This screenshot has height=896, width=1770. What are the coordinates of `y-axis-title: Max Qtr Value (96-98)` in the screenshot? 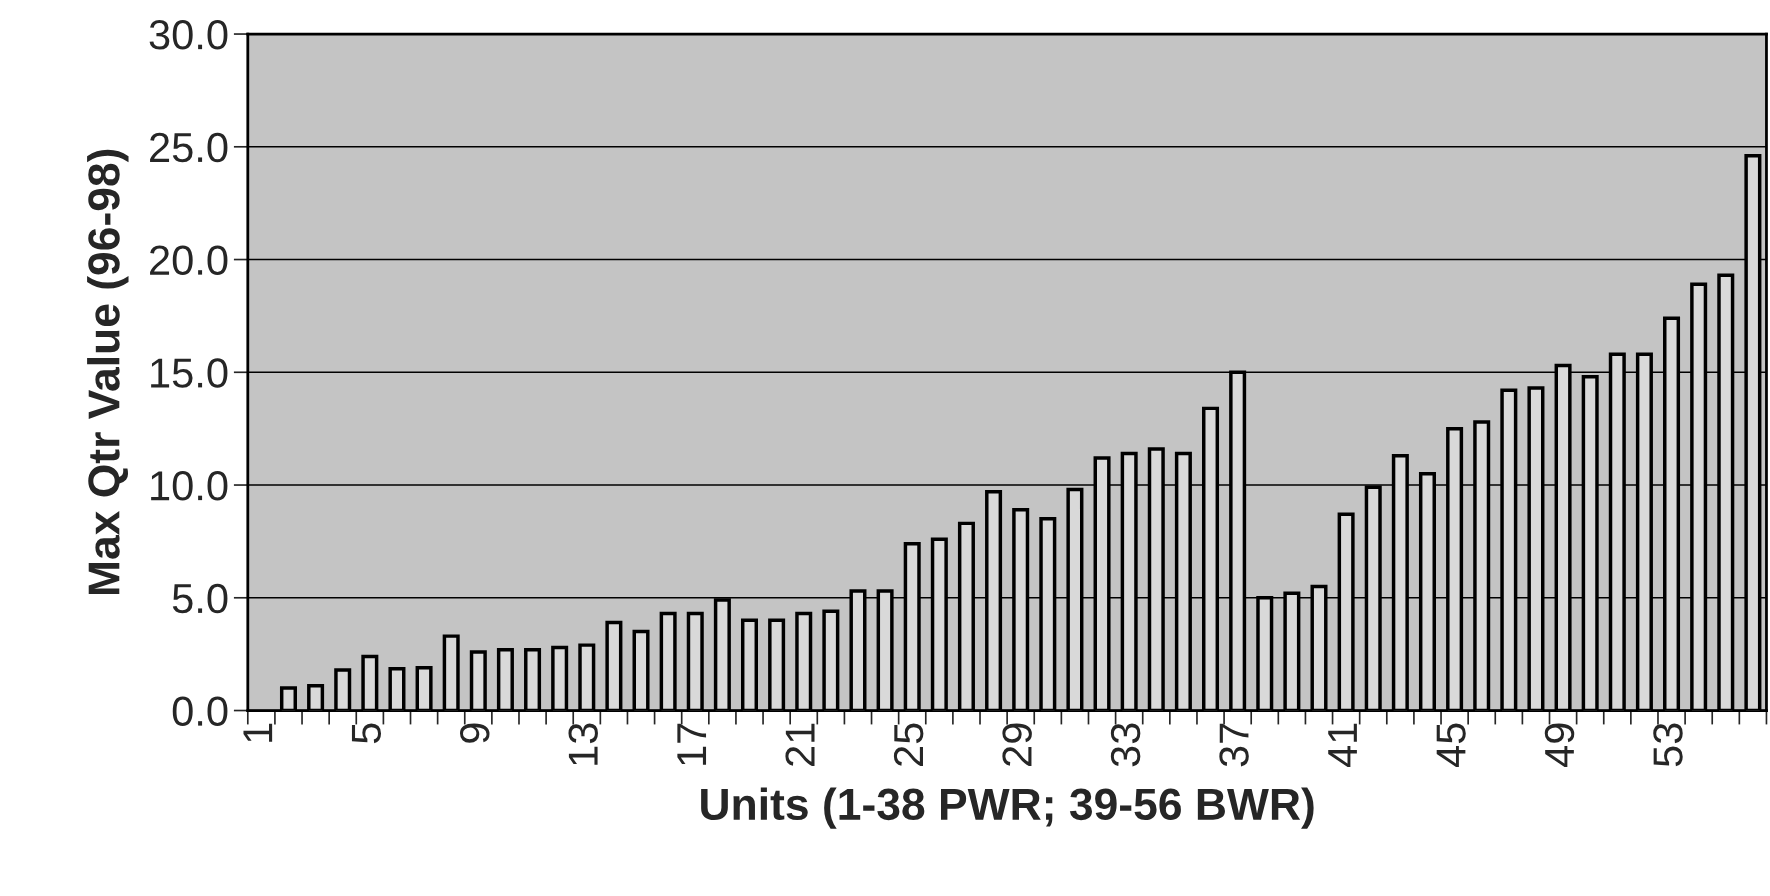 It's located at (108, 372).